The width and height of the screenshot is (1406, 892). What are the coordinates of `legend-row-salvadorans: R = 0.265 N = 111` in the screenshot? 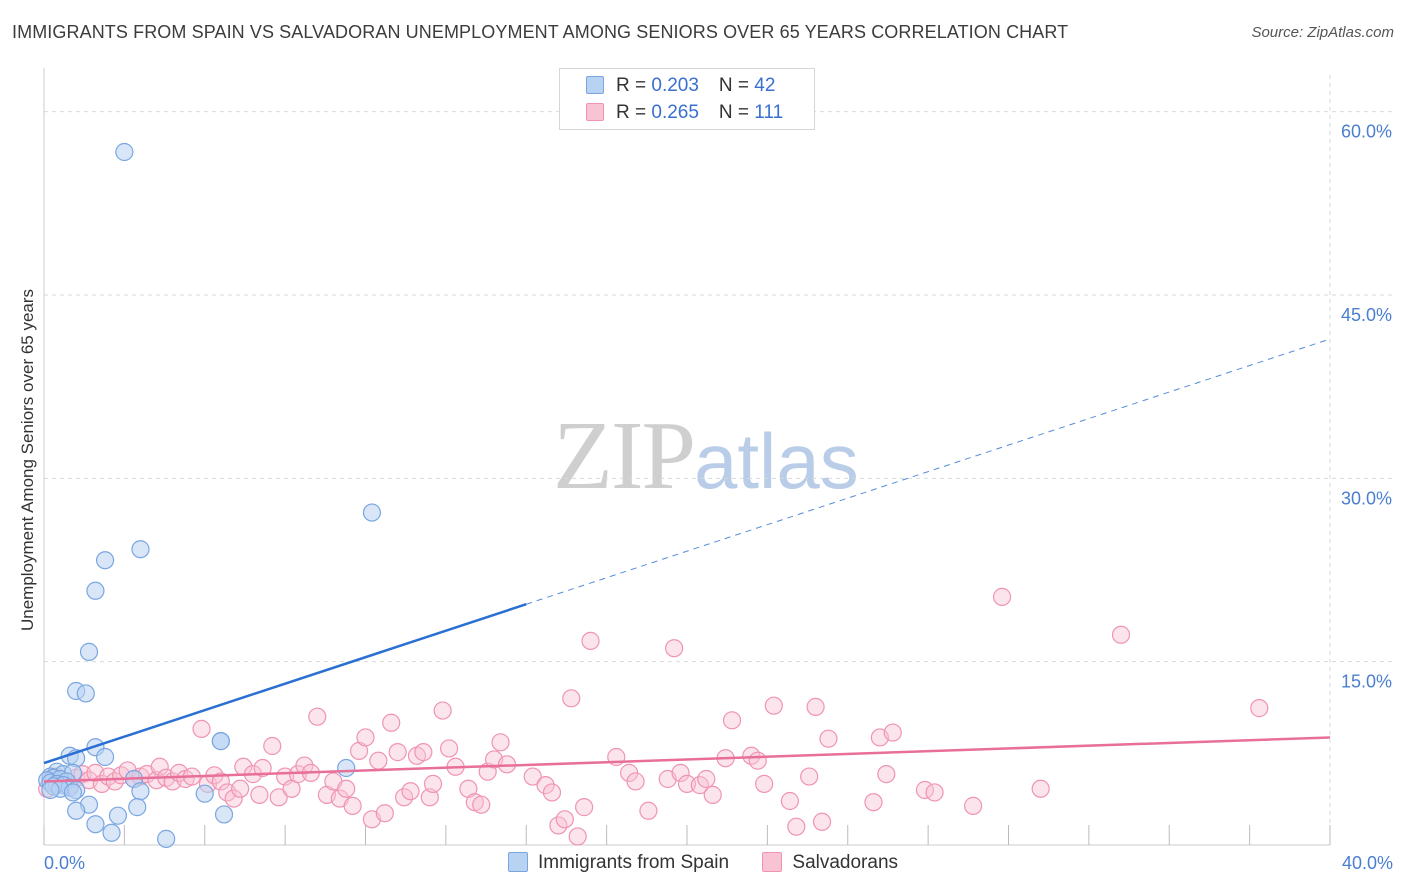 It's located at (684, 114).